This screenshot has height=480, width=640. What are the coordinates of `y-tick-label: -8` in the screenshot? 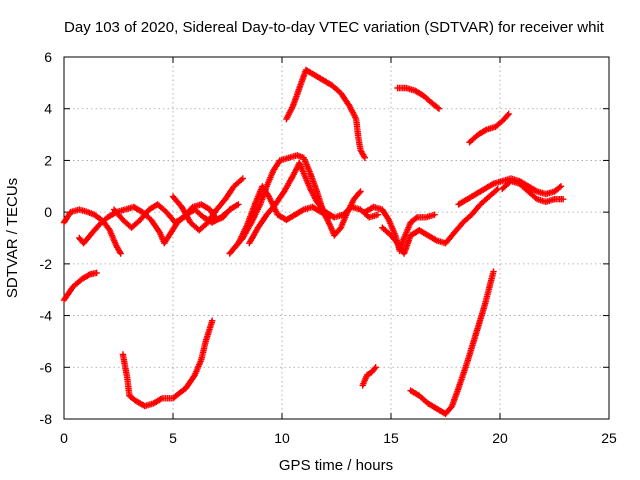 It's located at (46, 419).